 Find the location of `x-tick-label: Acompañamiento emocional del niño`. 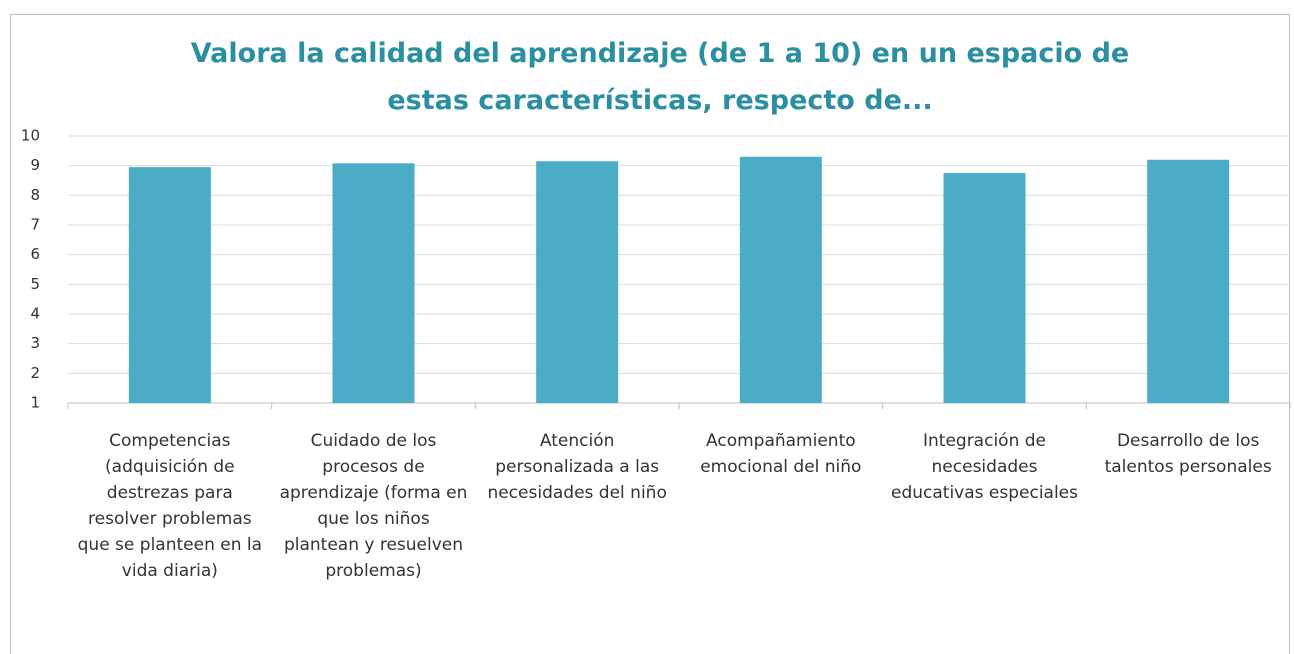

x-tick-label: Acompañamiento emocional del niño is located at coordinates (781, 454).